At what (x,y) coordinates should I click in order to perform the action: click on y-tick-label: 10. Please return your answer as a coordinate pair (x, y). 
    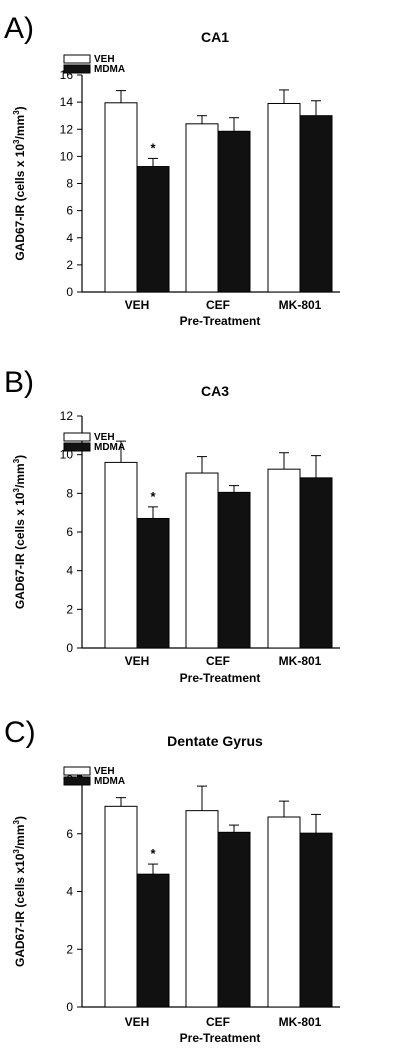
    Looking at the image, I should click on (67, 156).